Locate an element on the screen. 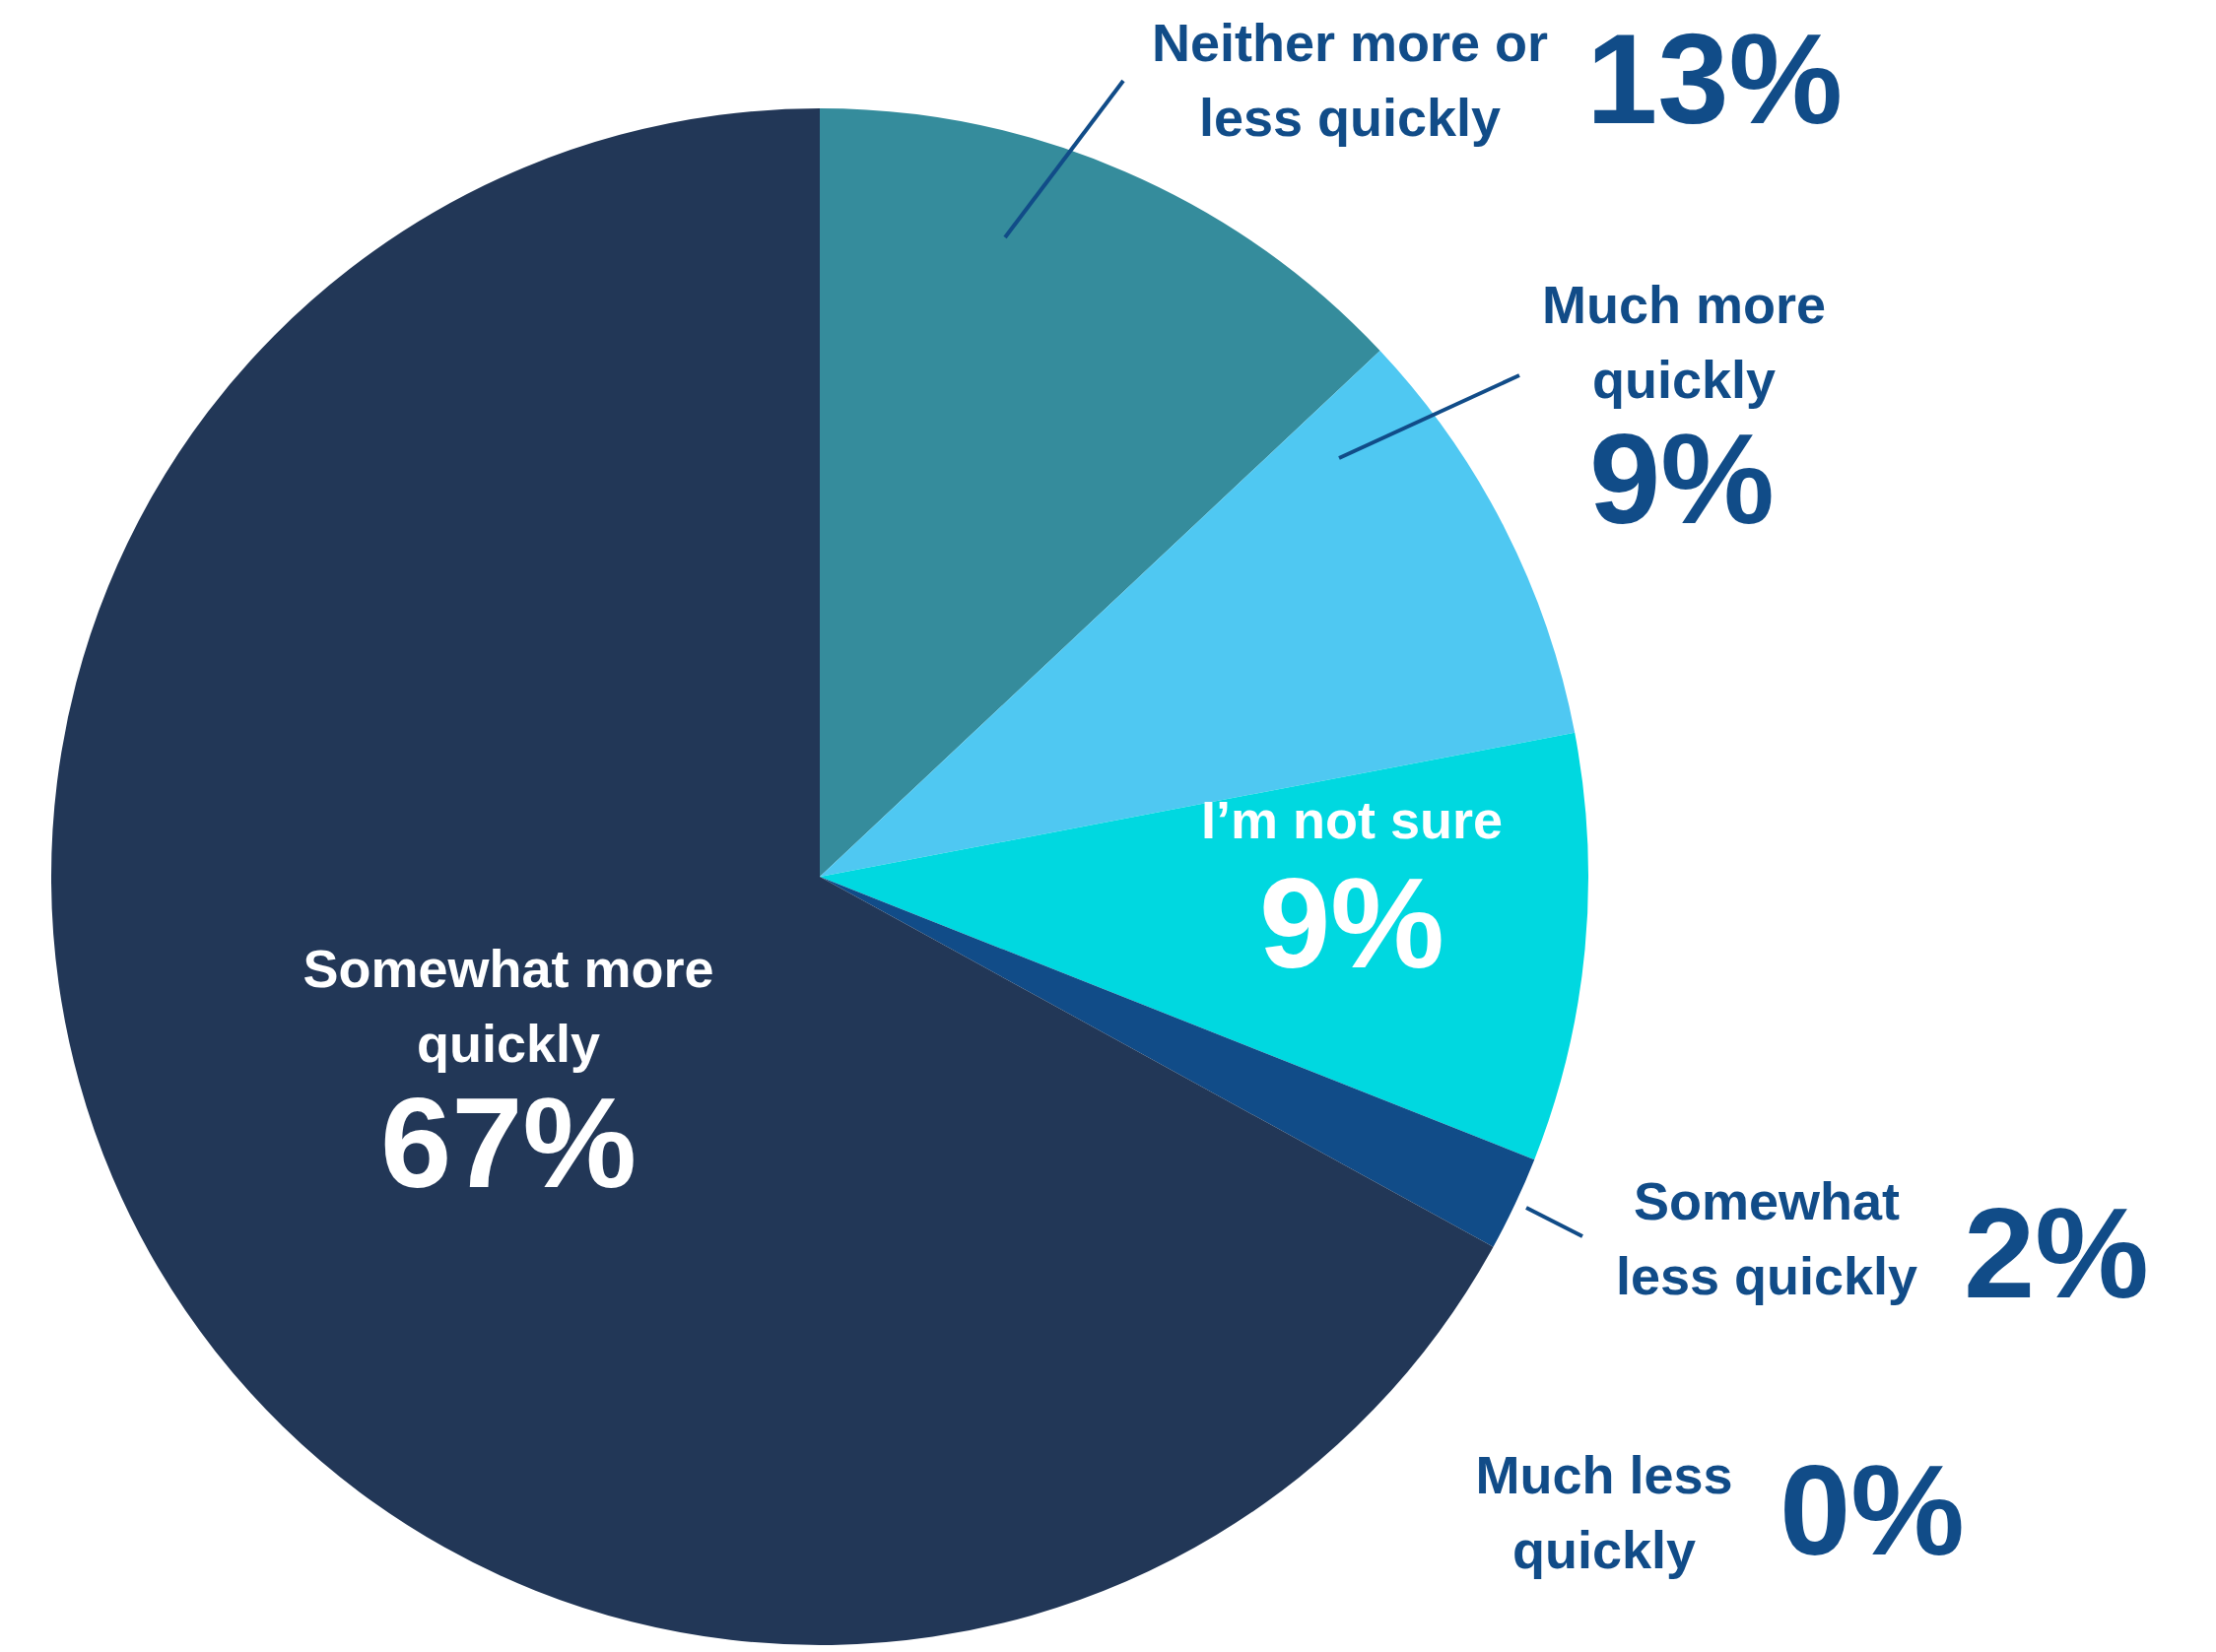 Image resolution: width=2216 pixels, height=1652 pixels. text: 0% is located at coordinates (1872, 1509).